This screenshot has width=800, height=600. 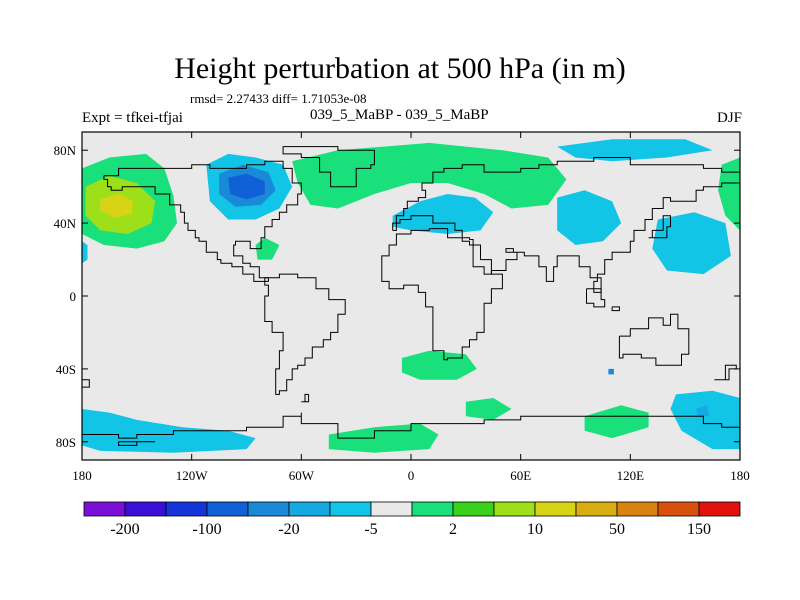 I want to click on lon-tick-label: 60W, so click(x=302, y=475).